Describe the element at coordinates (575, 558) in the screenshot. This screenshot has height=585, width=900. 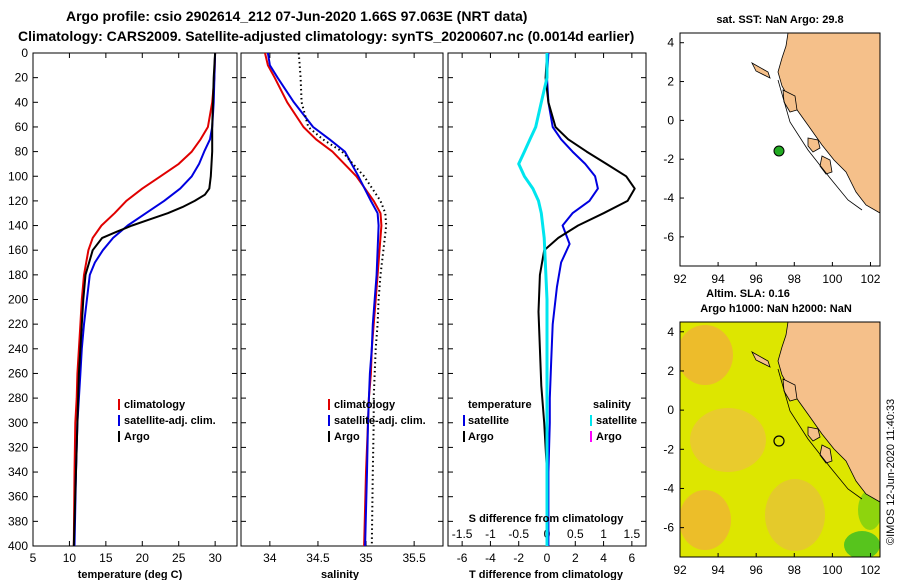
I see `x-tick-label: 2` at that location.